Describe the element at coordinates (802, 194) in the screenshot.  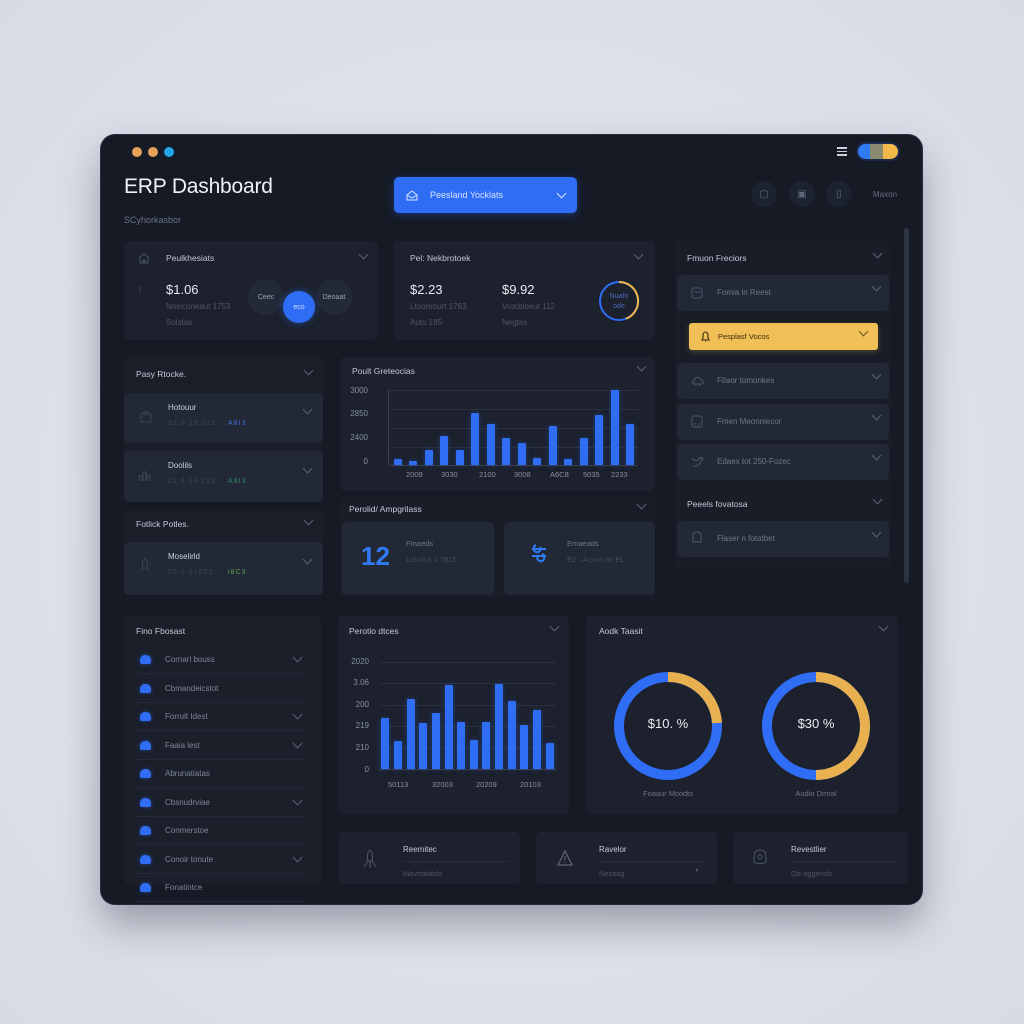
I see `refresh-button: ▣` at that location.